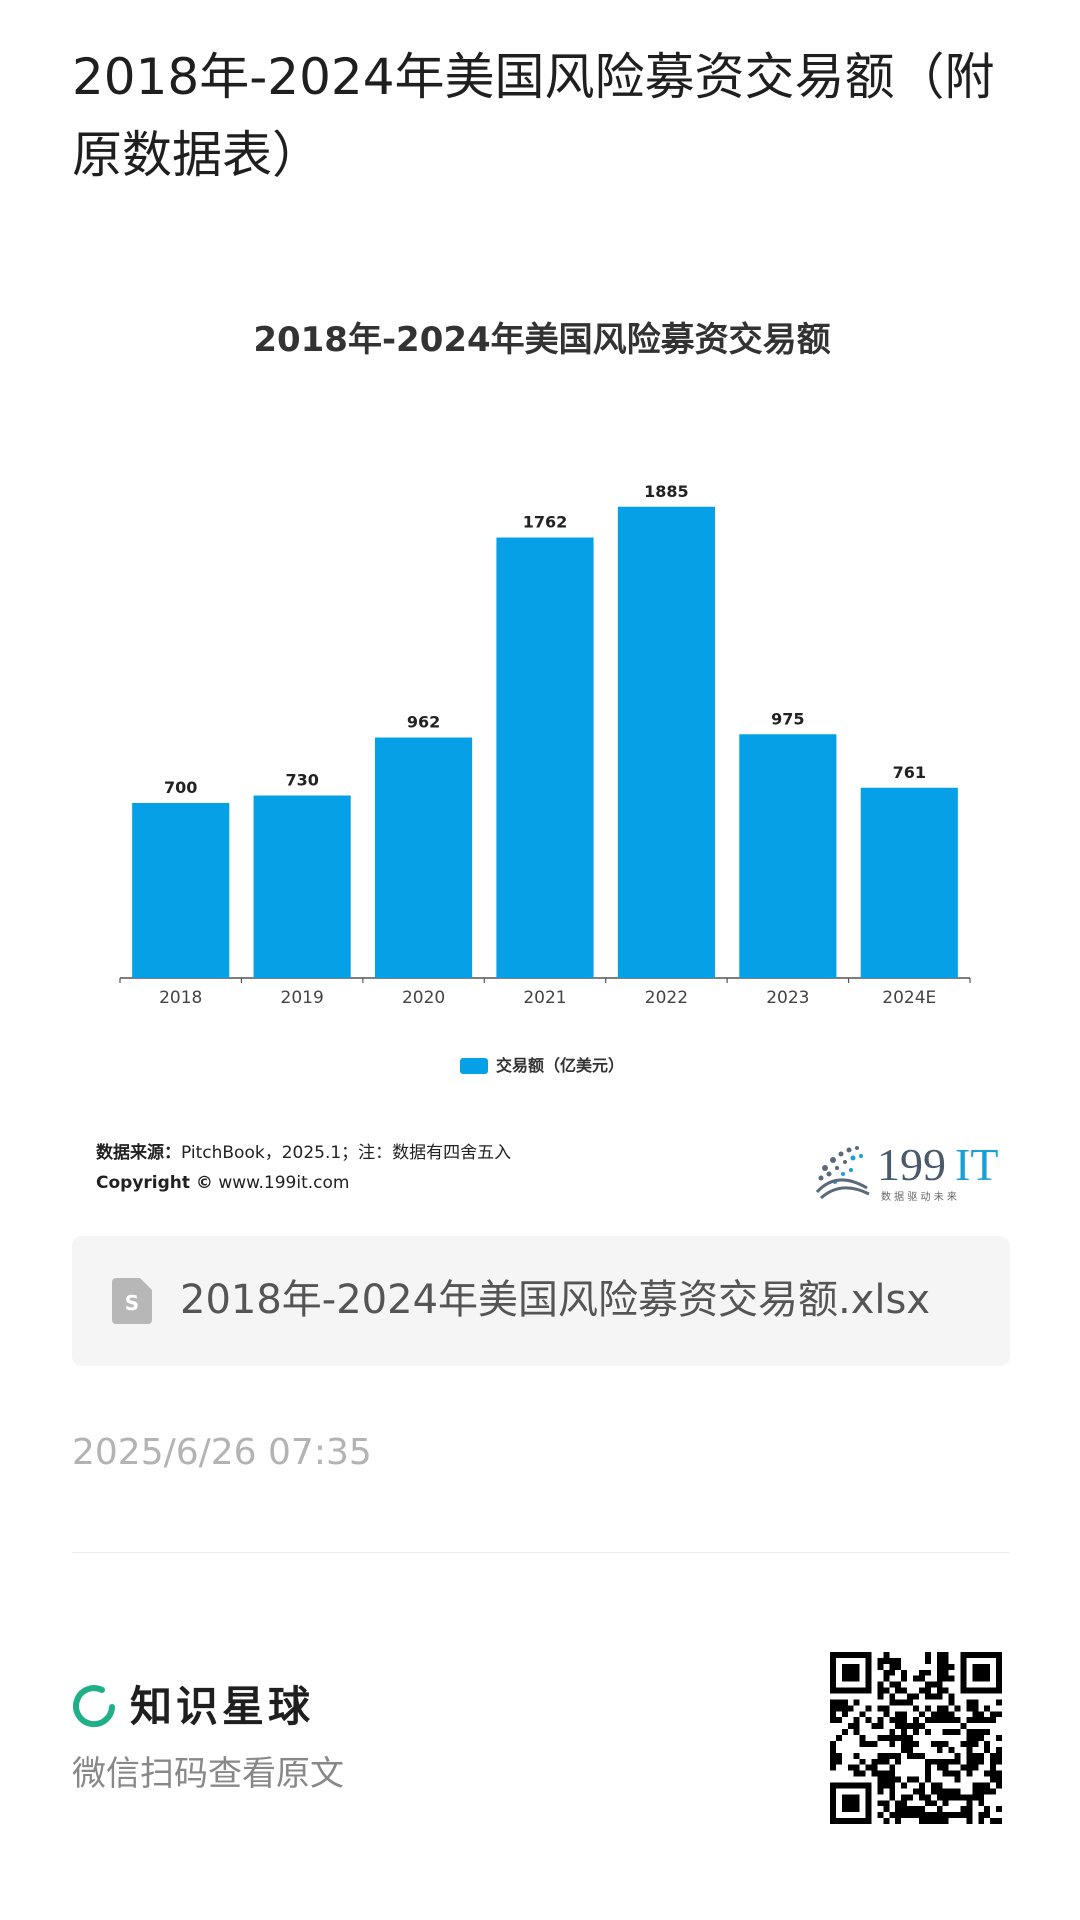  I want to click on divider, so click(541, 1552).